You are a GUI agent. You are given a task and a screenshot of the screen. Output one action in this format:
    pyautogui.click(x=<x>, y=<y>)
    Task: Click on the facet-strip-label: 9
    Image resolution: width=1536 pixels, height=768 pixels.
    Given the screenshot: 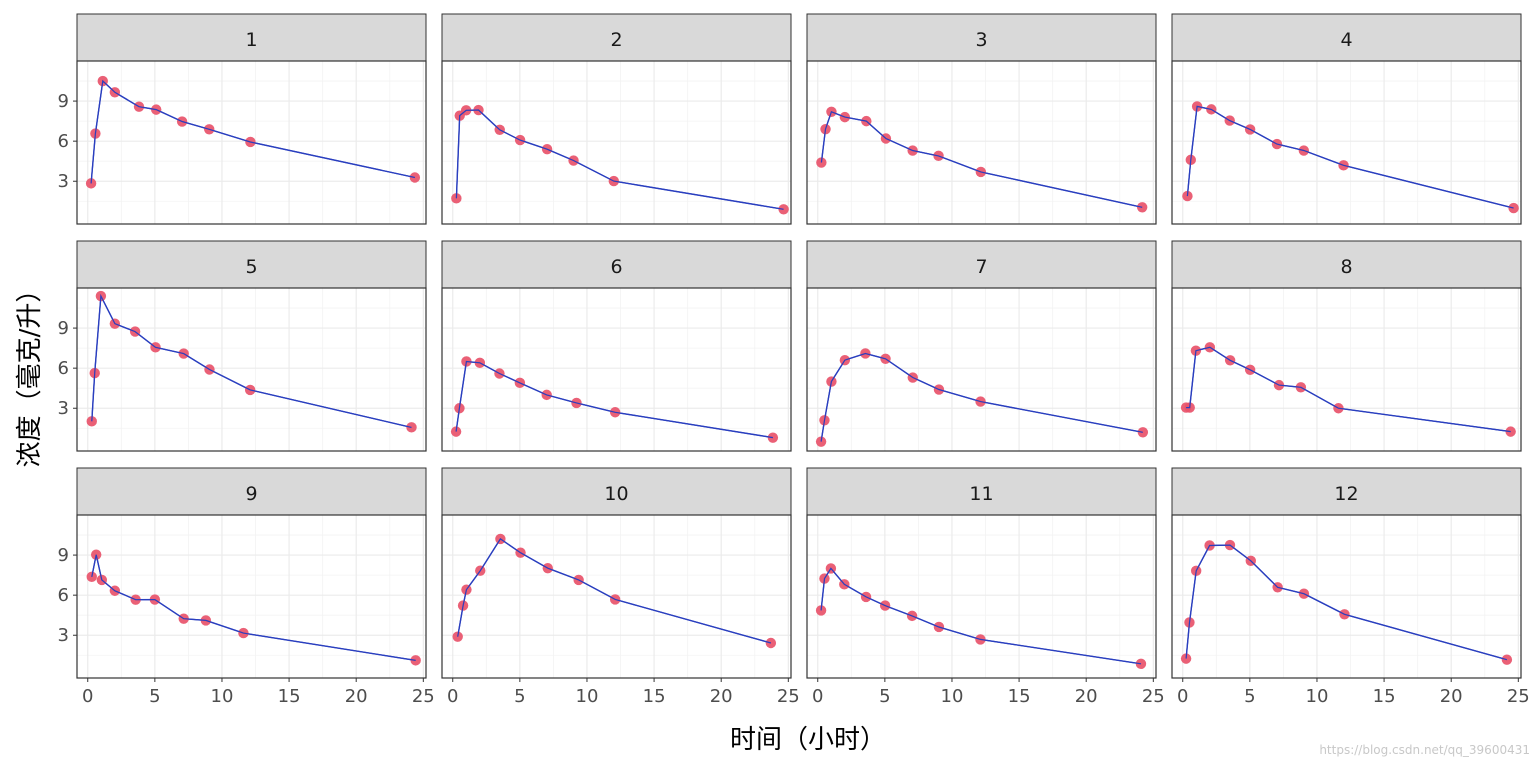 What is the action you would take?
    pyautogui.click(x=251, y=494)
    